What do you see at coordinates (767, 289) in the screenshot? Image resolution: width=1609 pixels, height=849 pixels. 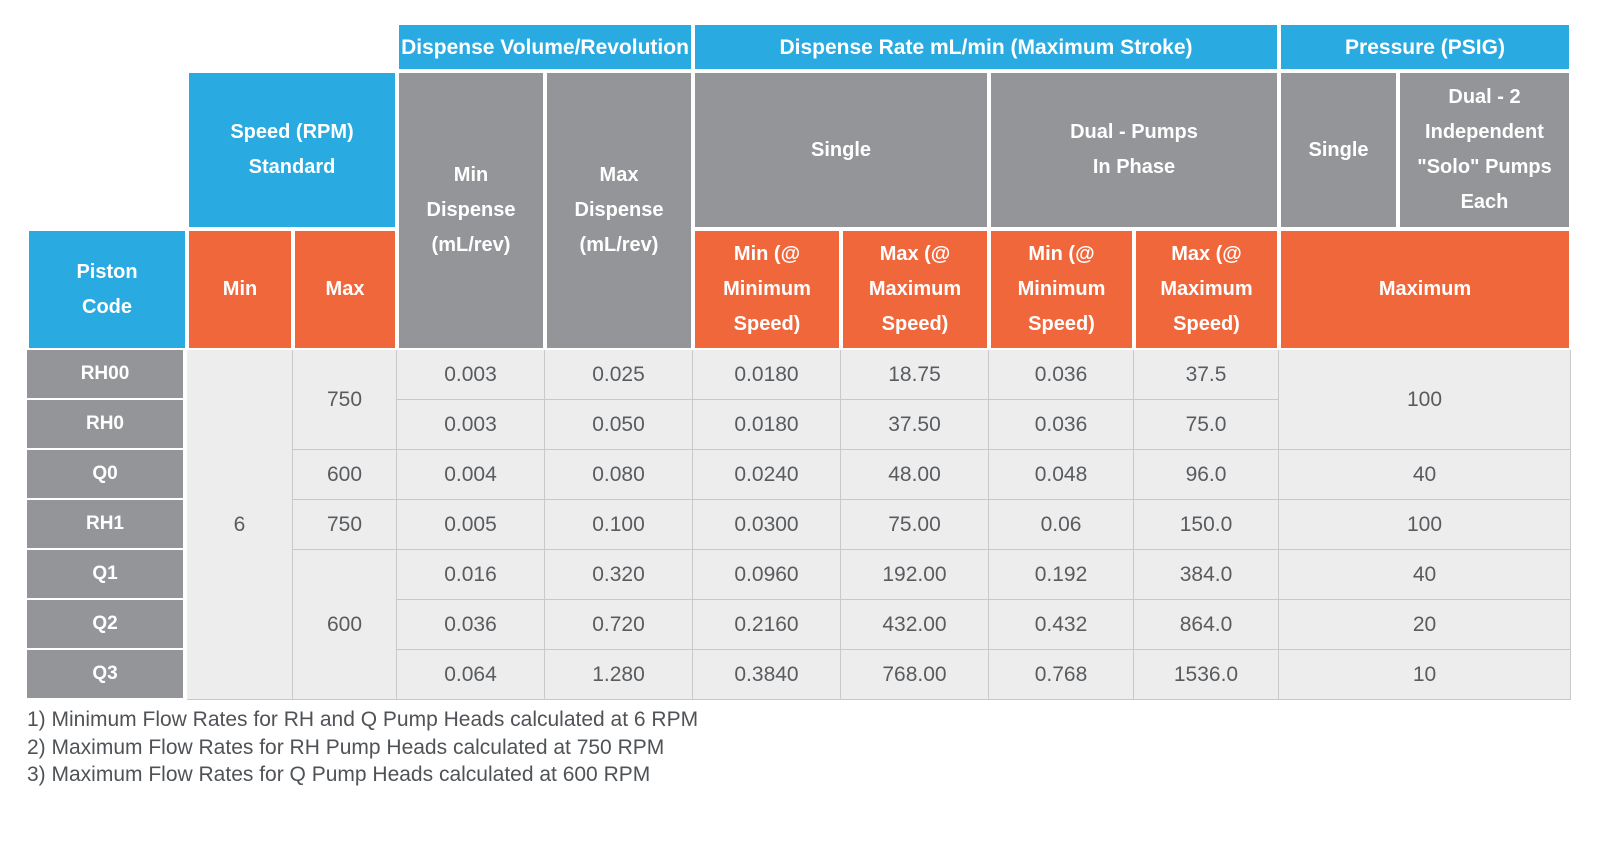 I see `header-single-min-speed: Min (@ Minimum Speed)` at bounding box center [767, 289].